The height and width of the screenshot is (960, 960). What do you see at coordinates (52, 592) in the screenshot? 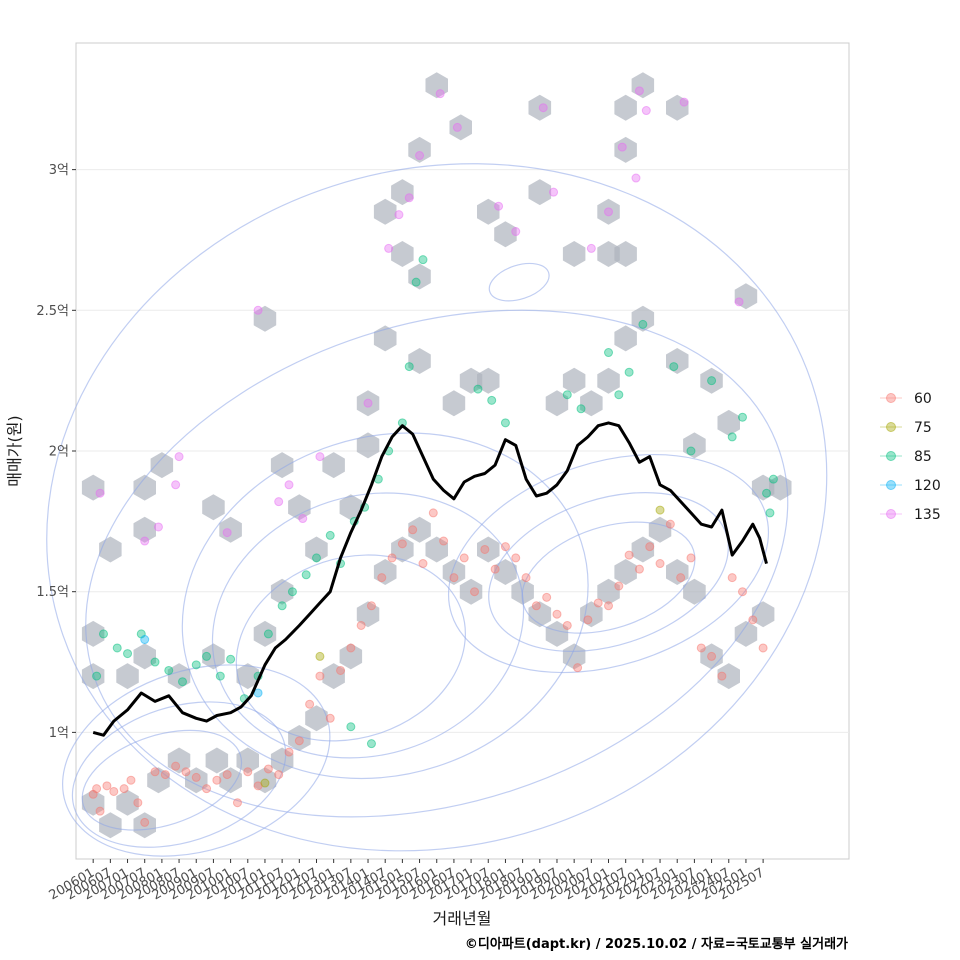
I see `y-tick-label: 1.5억` at bounding box center [52, 592].